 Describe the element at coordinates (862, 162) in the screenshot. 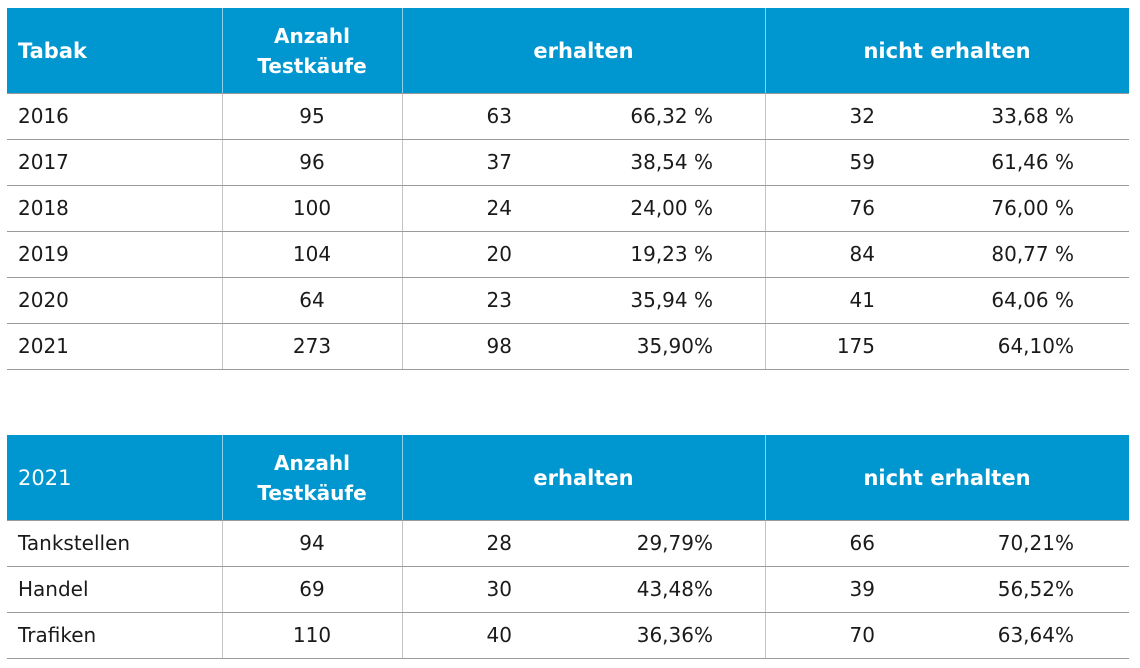

I see `not-received-count: 59` at that location.